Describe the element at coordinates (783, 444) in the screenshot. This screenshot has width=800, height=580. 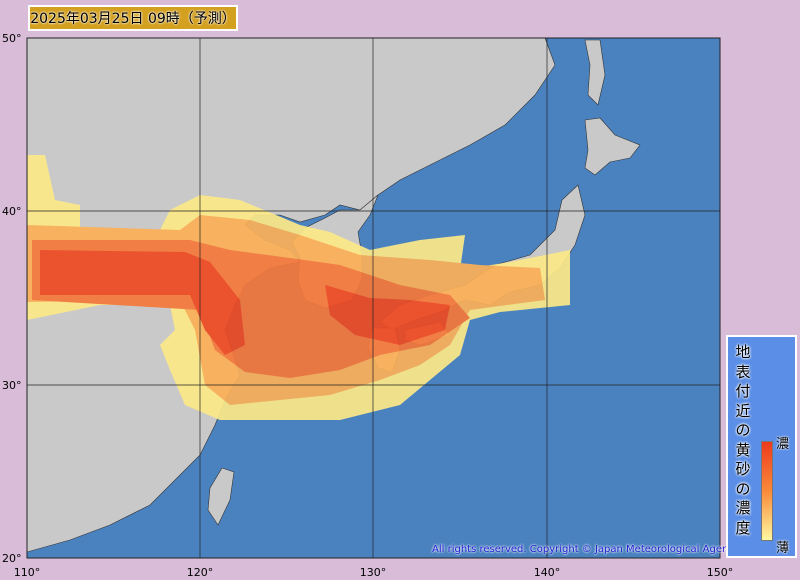
I see `legend-high-label: 濃` at that location.